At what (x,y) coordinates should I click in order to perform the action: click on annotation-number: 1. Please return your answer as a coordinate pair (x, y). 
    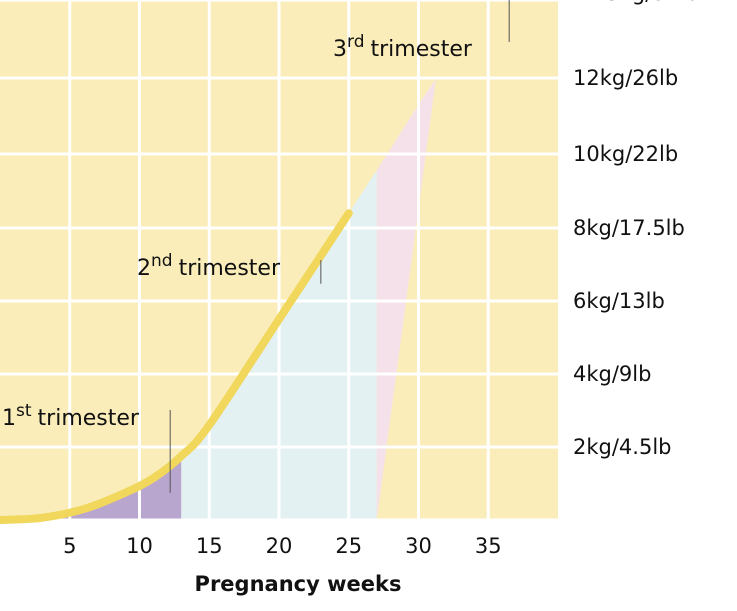
    Looking at the image, I should click on (9, 418).